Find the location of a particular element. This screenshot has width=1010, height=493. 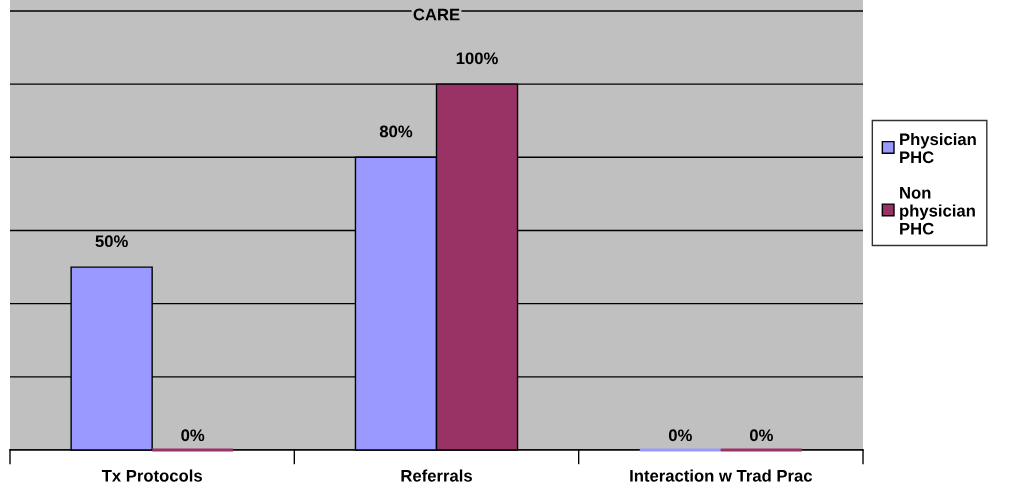

x-tick-label: Tx Protocols is located at coordinates (151, 475).